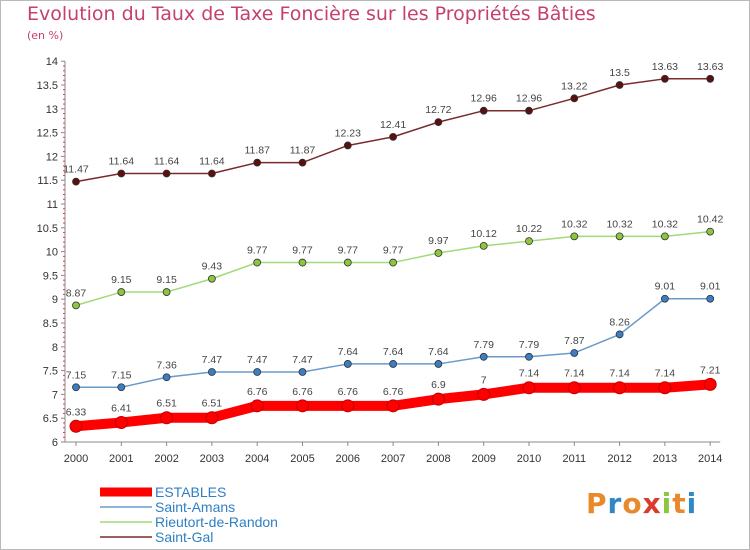 The width and height of the screenshot is (750, 550). I want to click on logo-letter: o, so click(632, 503).